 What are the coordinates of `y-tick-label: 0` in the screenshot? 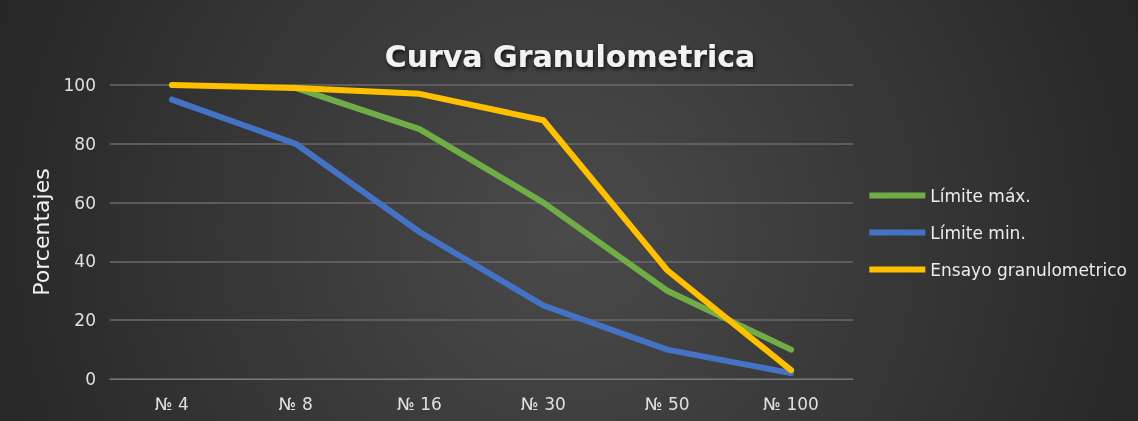 It's located at (90, 379).